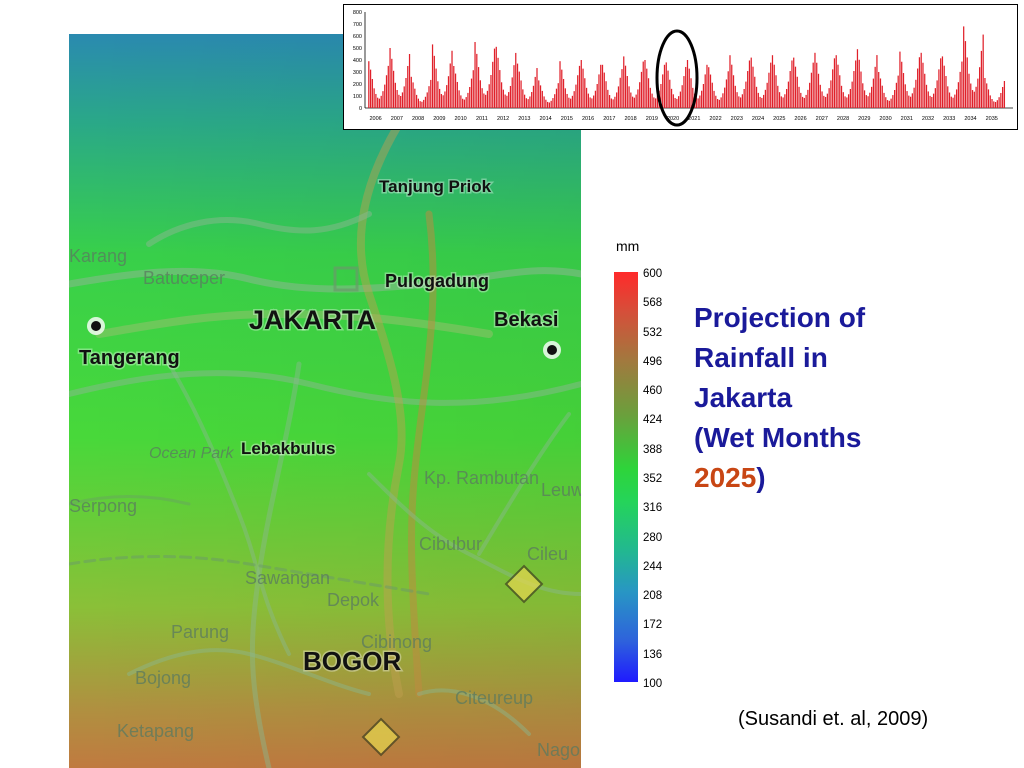 The height and width of the screenshot is (768, 1024). What do you see at coordinates (435, 186) in the screenshot?
I see `place-label-tanjung-priok: Tanjung Priok` at bounding box center [435, 186].